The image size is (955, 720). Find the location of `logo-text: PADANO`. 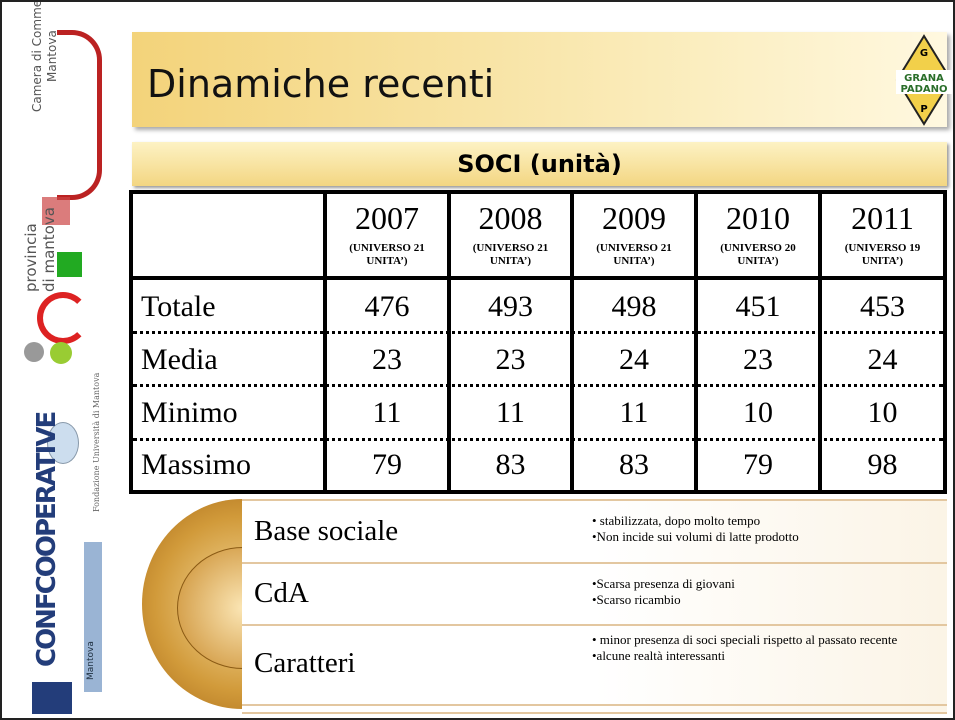

logo-text: PADANO is located at coordinates (923, 89).